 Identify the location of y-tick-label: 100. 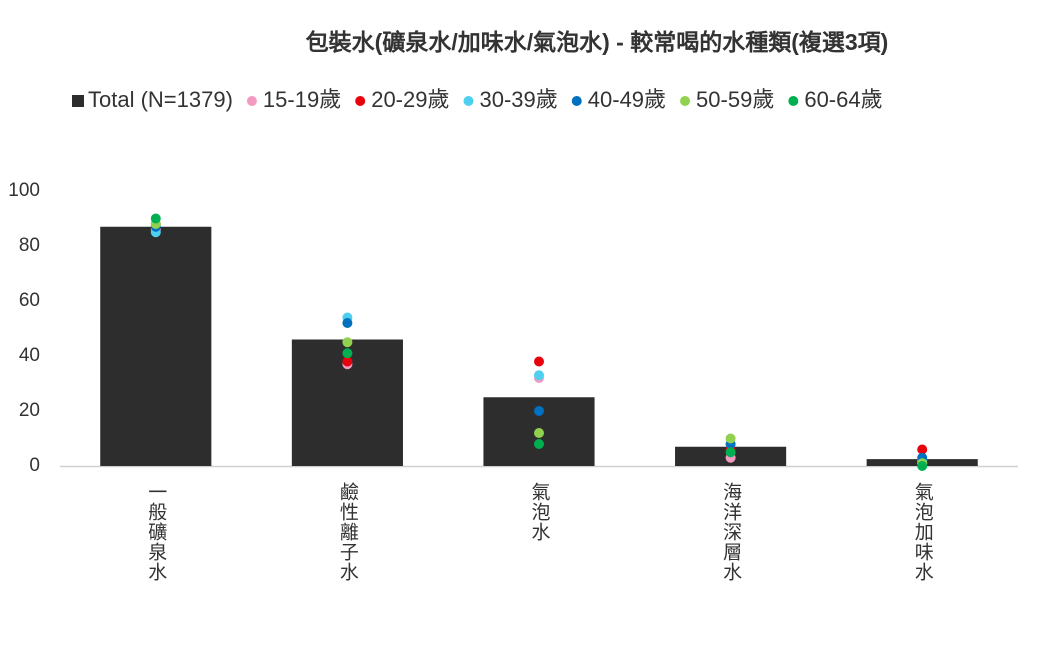
(24, 190).